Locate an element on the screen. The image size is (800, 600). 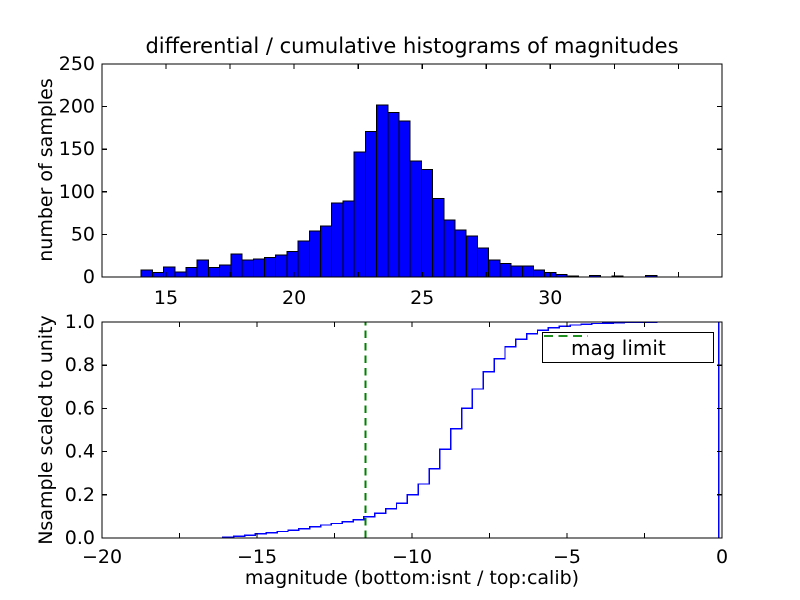
top-y-tick-label: 150 is located at coordinates (77, 149).